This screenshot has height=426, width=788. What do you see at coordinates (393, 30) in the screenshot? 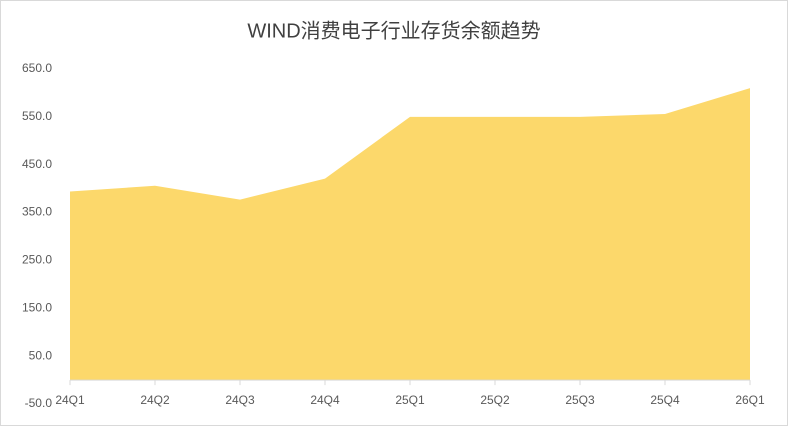
I see `chart-title: WIND消费电子行业存货余额趋势` at bounding box center [393, 30].